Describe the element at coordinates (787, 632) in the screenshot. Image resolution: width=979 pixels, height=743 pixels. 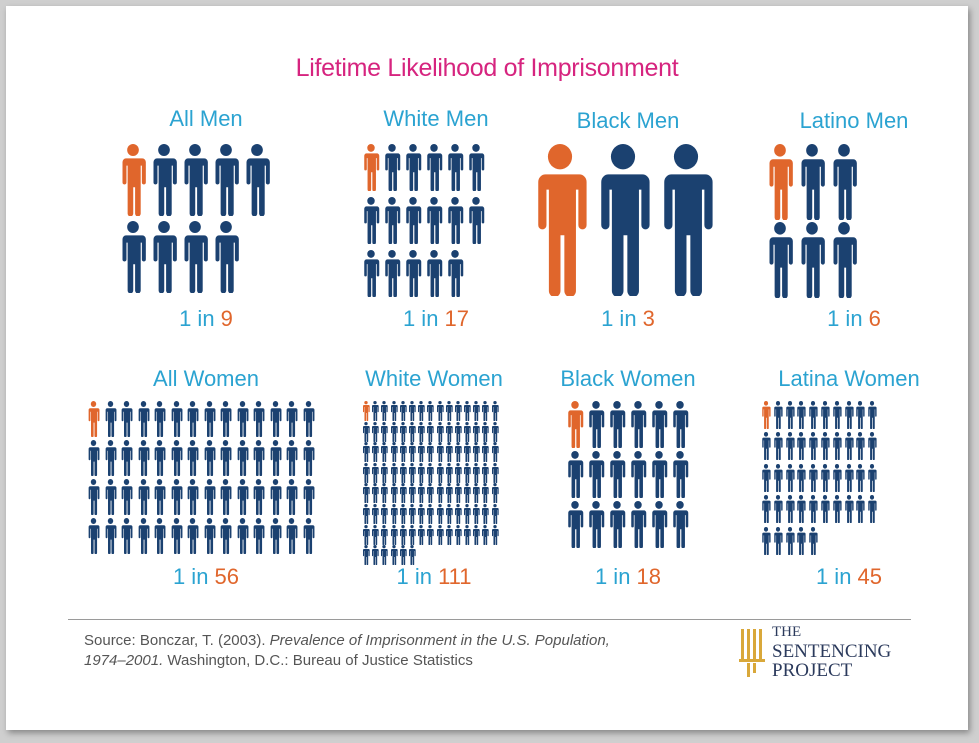
I see `logo-line-1: THE` at that location.